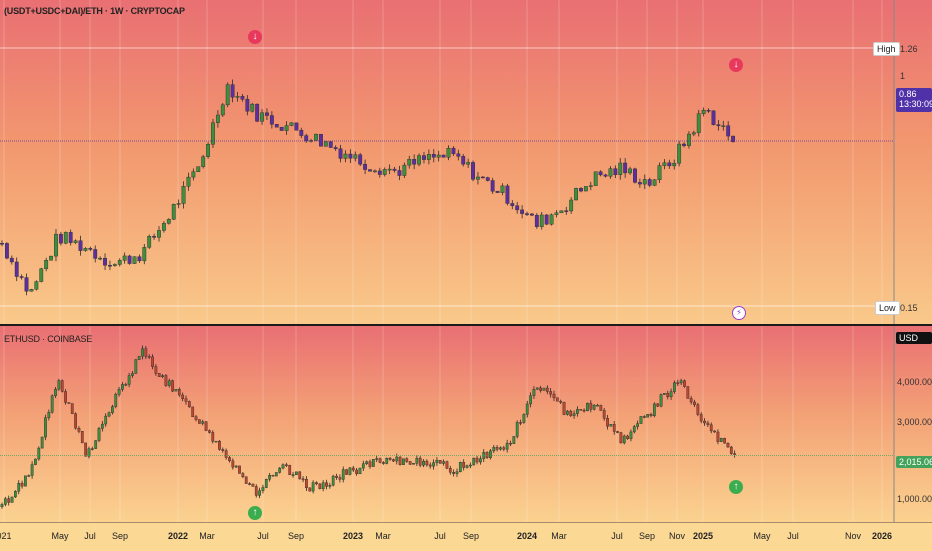 Image resolution: width=932 pixels, height=551 pixels. Describe the element at coordinates (914, 338) in the screenshot. I see `currency-badge: USD` at that location.